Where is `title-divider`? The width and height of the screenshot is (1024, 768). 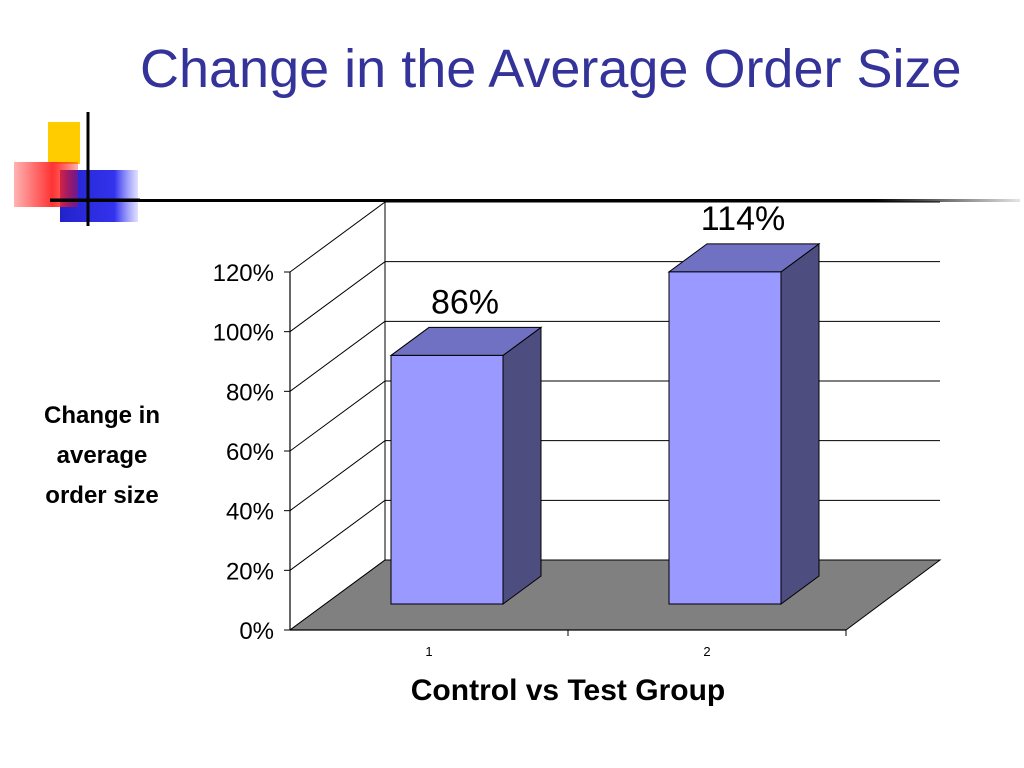
title-divider is located at coordinates (535, 200).